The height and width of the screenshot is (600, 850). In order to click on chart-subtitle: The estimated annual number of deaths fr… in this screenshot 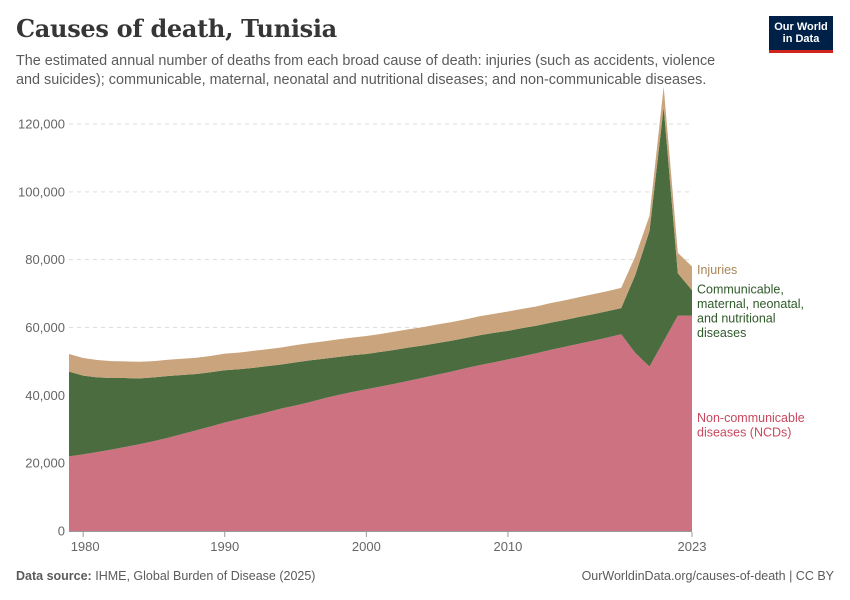, I will do `click(366, 70)`.